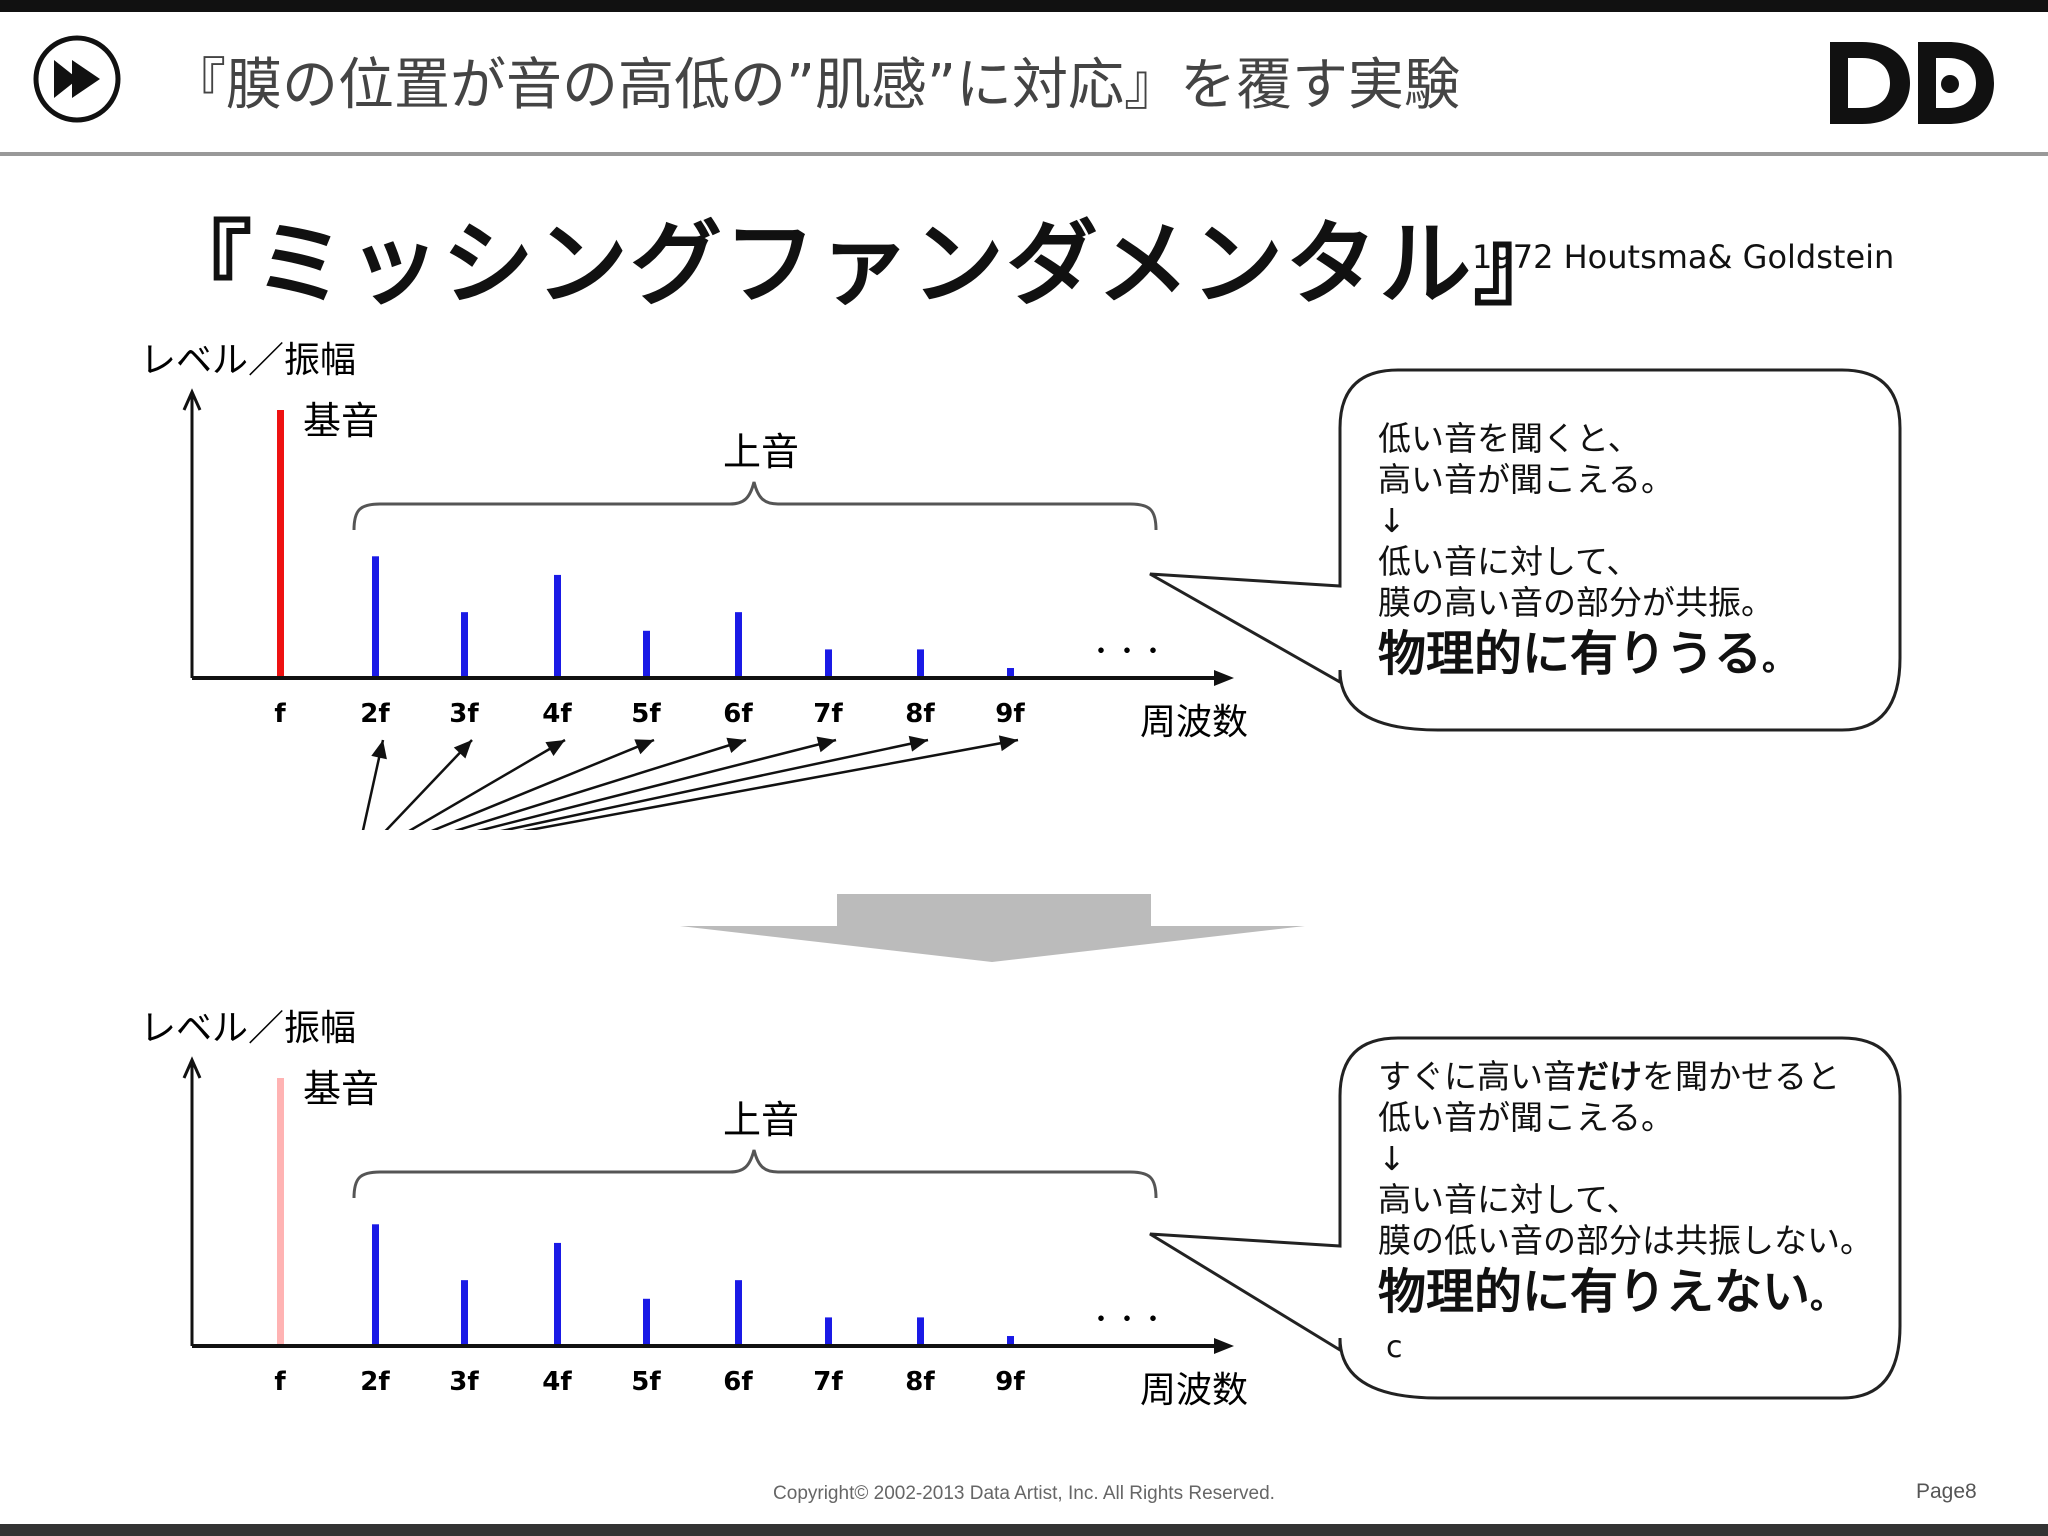 This screenshot has height=1536, width=2048. I want to click on bubble-conclusion: 物理的に有りうる。, so click(1587, 654).